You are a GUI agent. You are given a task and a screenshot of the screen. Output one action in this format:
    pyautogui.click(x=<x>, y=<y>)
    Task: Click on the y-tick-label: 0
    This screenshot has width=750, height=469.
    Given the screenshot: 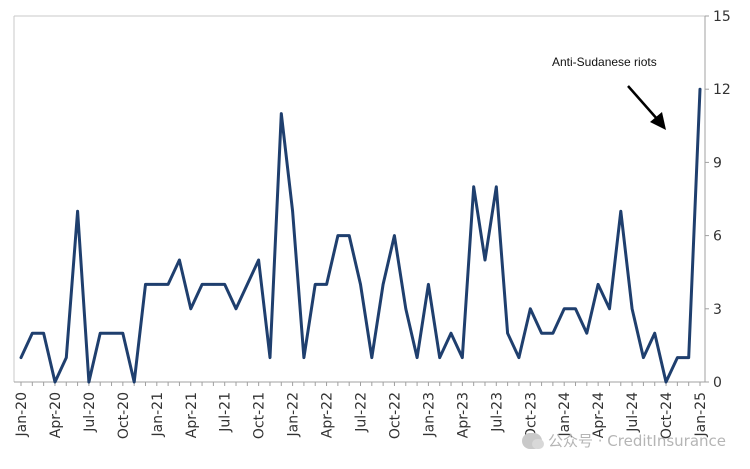 What is the action you would take?
    pyautogui.click(x=717, y=383)
    